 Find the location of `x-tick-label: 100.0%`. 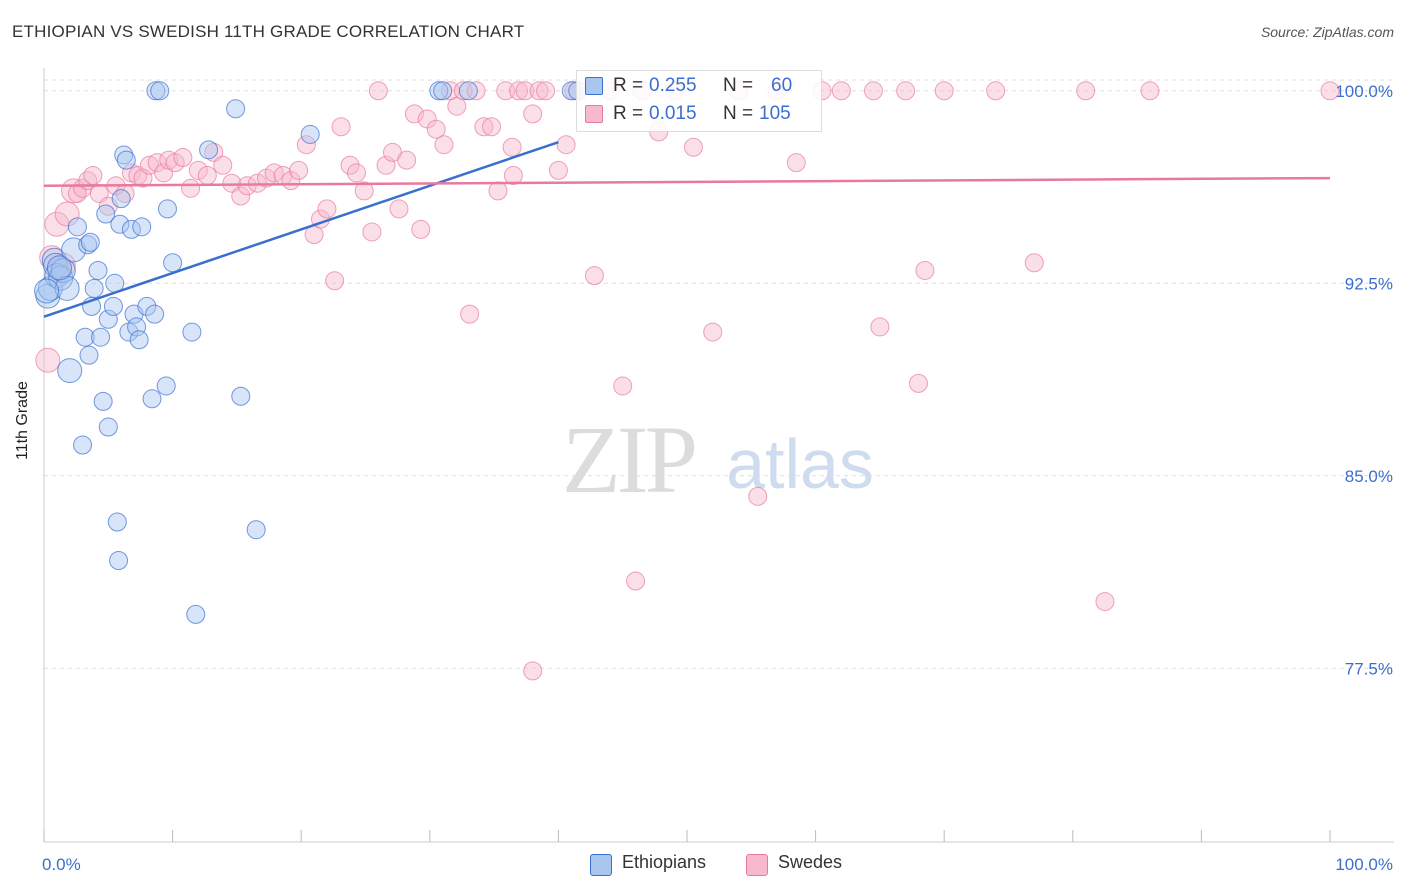

x-tick-label: 100.0% is located at coordinates (1364, 864).